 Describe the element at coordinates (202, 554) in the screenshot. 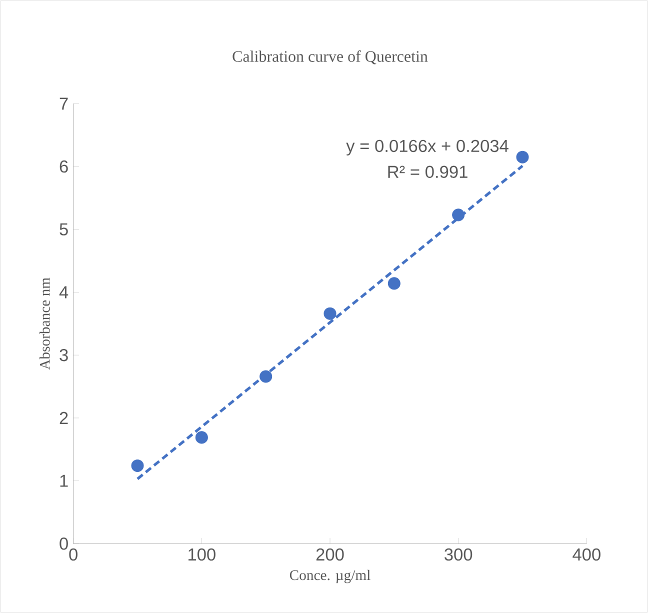

I see `x-tick-label: 100` at that location.